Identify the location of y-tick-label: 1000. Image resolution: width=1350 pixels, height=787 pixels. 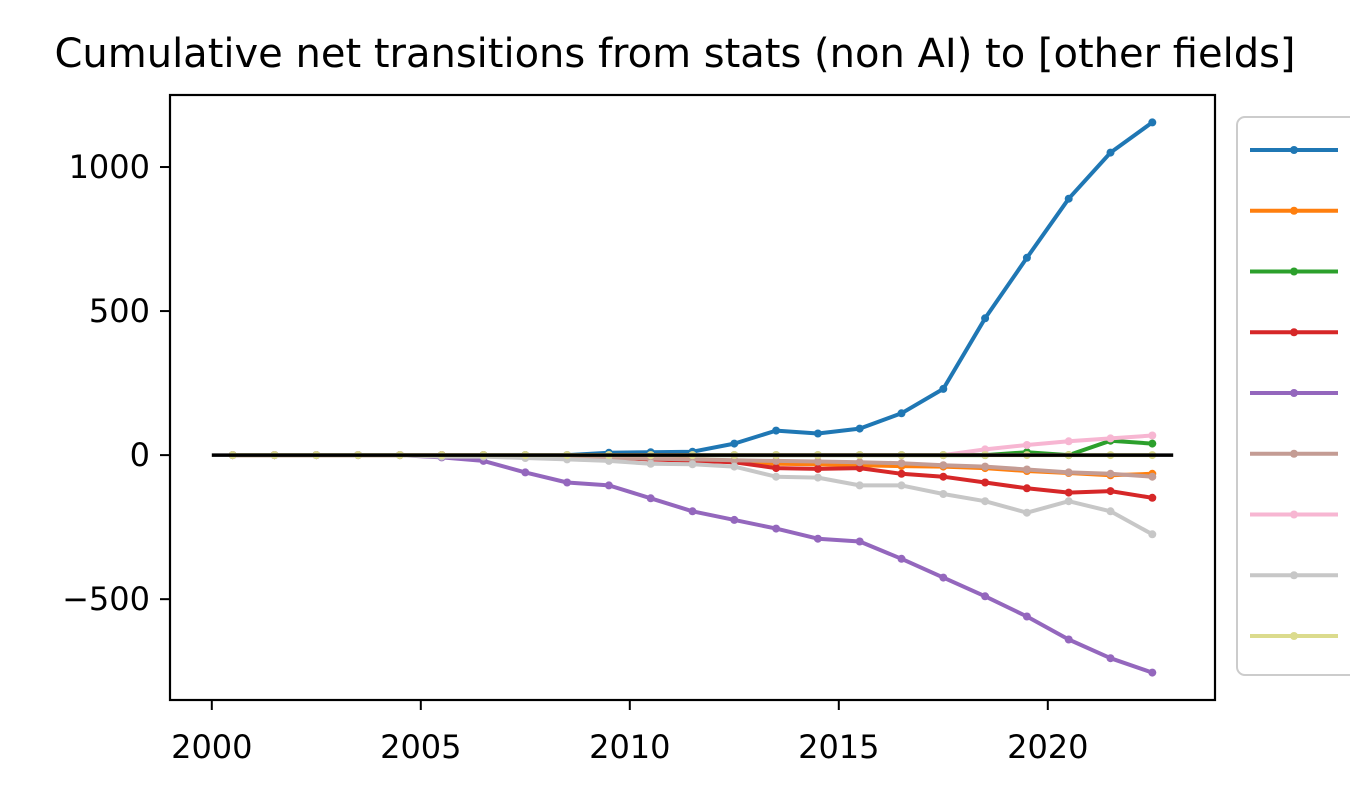
(109, 167).